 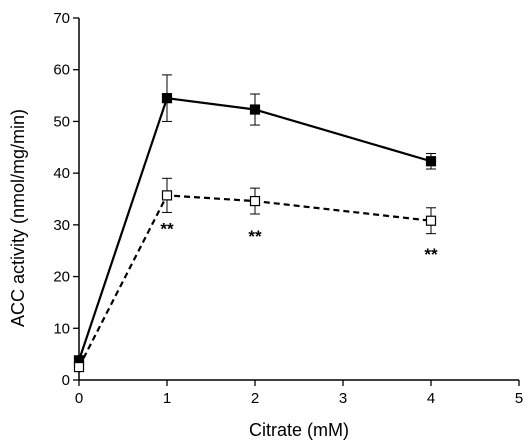 I want to click on x-axis-label: Citrate (mM), so click(x=299, y=430).